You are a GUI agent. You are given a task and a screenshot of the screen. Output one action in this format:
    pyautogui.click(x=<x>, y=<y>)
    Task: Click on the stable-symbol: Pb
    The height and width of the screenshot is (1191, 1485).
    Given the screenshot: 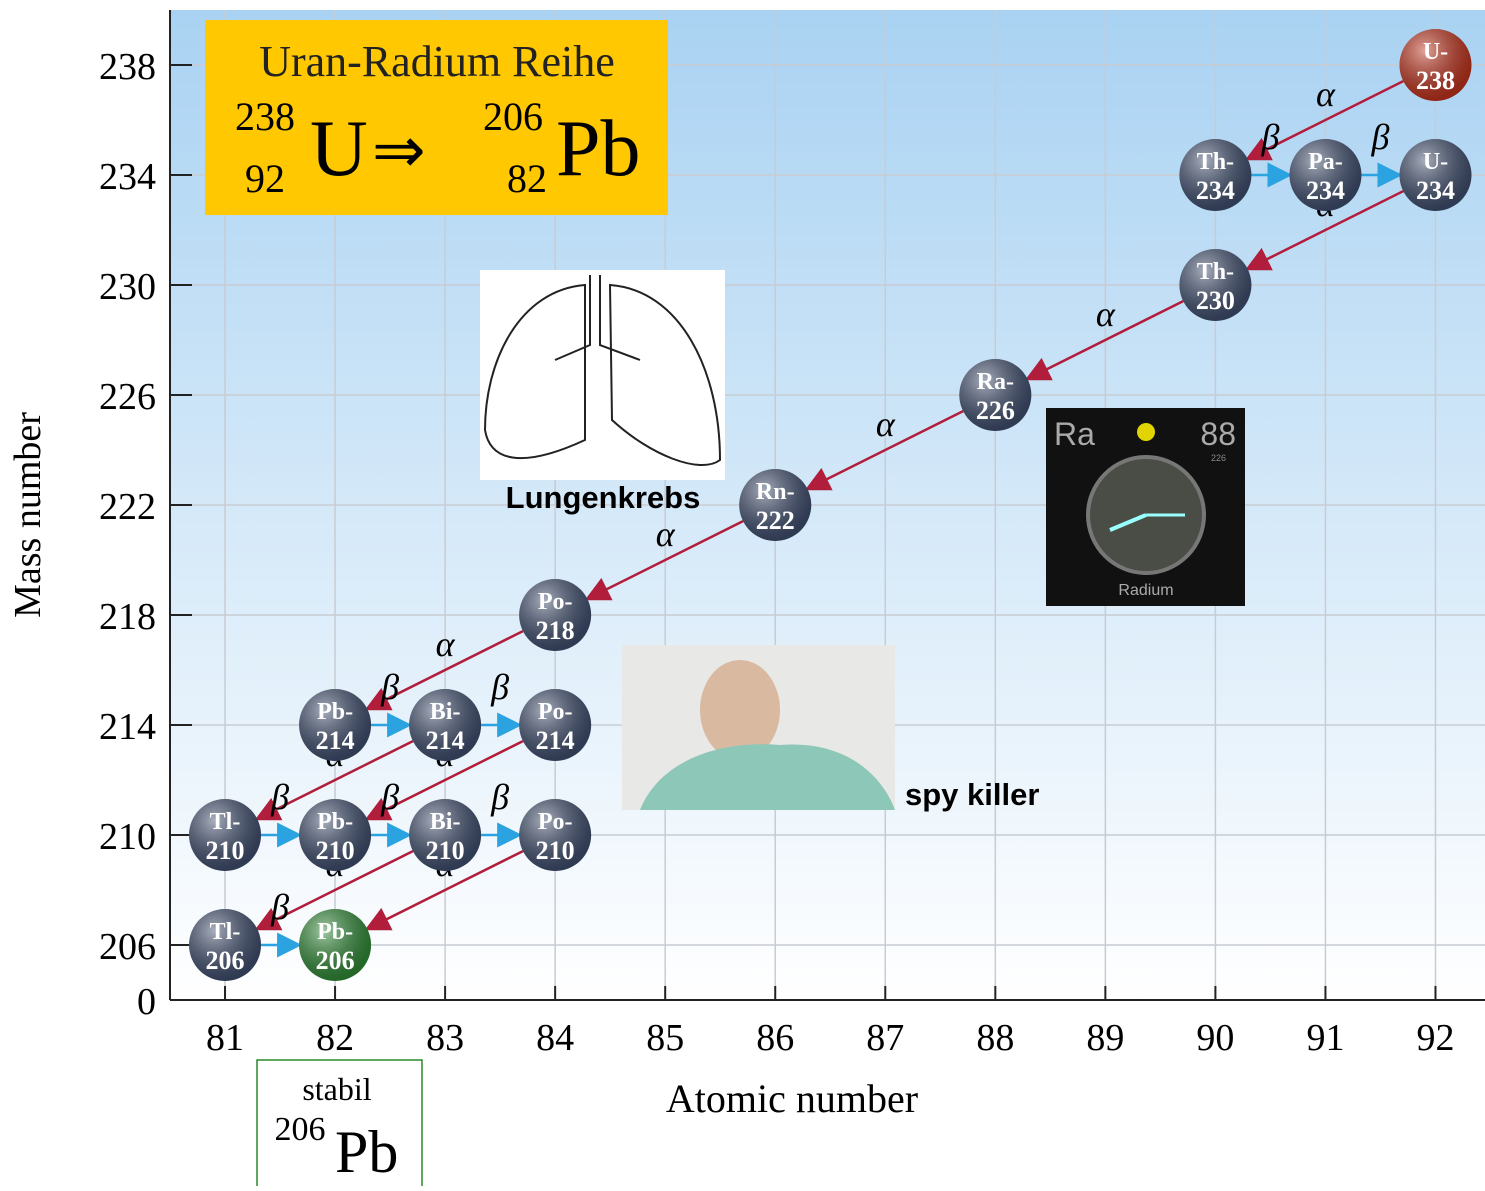 What is the action you would take?
    pyautogui.click(x=366, y=1152)
    